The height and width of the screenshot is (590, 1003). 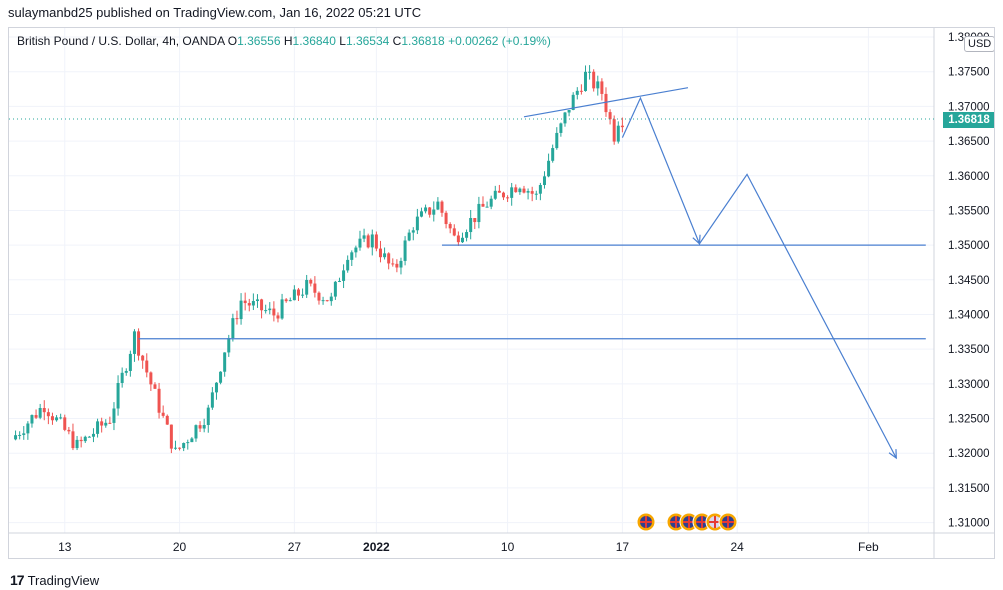 I want to click on price-tick-label: 1.35000, so click(x=969, y=246).